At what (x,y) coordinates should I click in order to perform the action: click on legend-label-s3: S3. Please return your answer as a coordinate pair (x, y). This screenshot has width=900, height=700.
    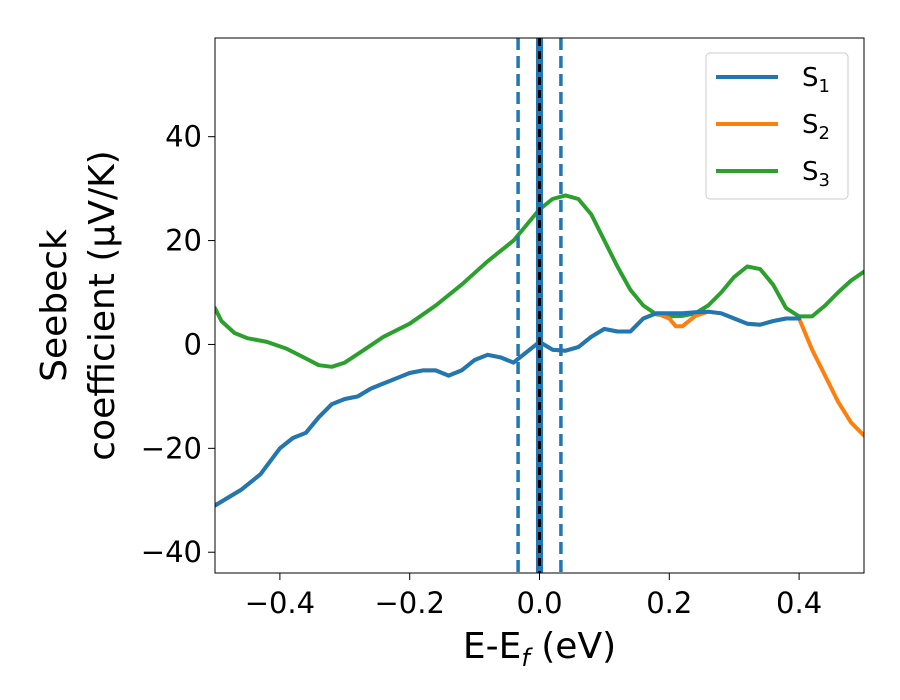
    Looking at the image, I should click on (816, 174).